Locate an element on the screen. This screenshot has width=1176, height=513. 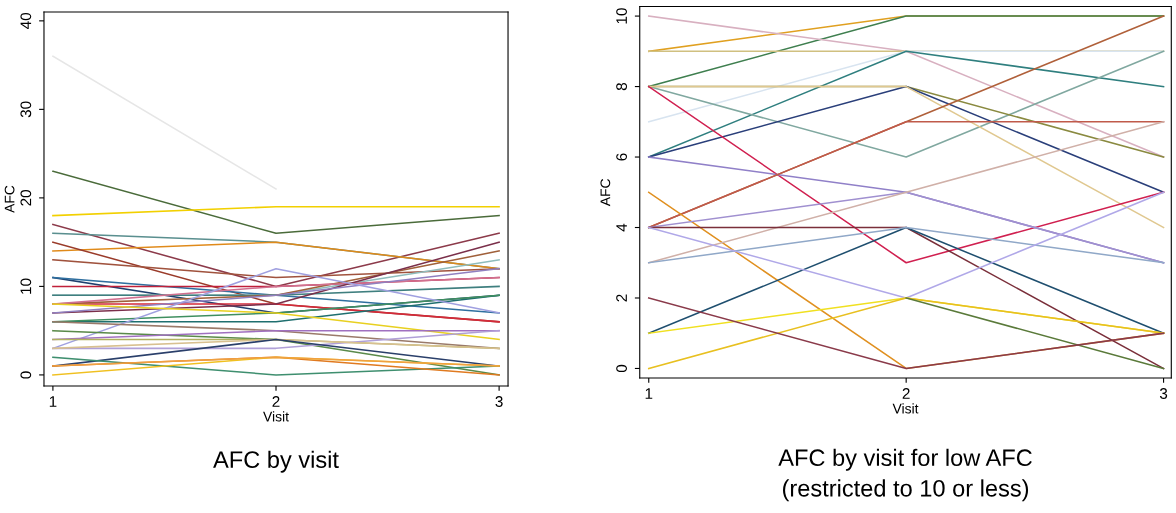
y-tick-label: 6 is located at coordinates (621, 157).